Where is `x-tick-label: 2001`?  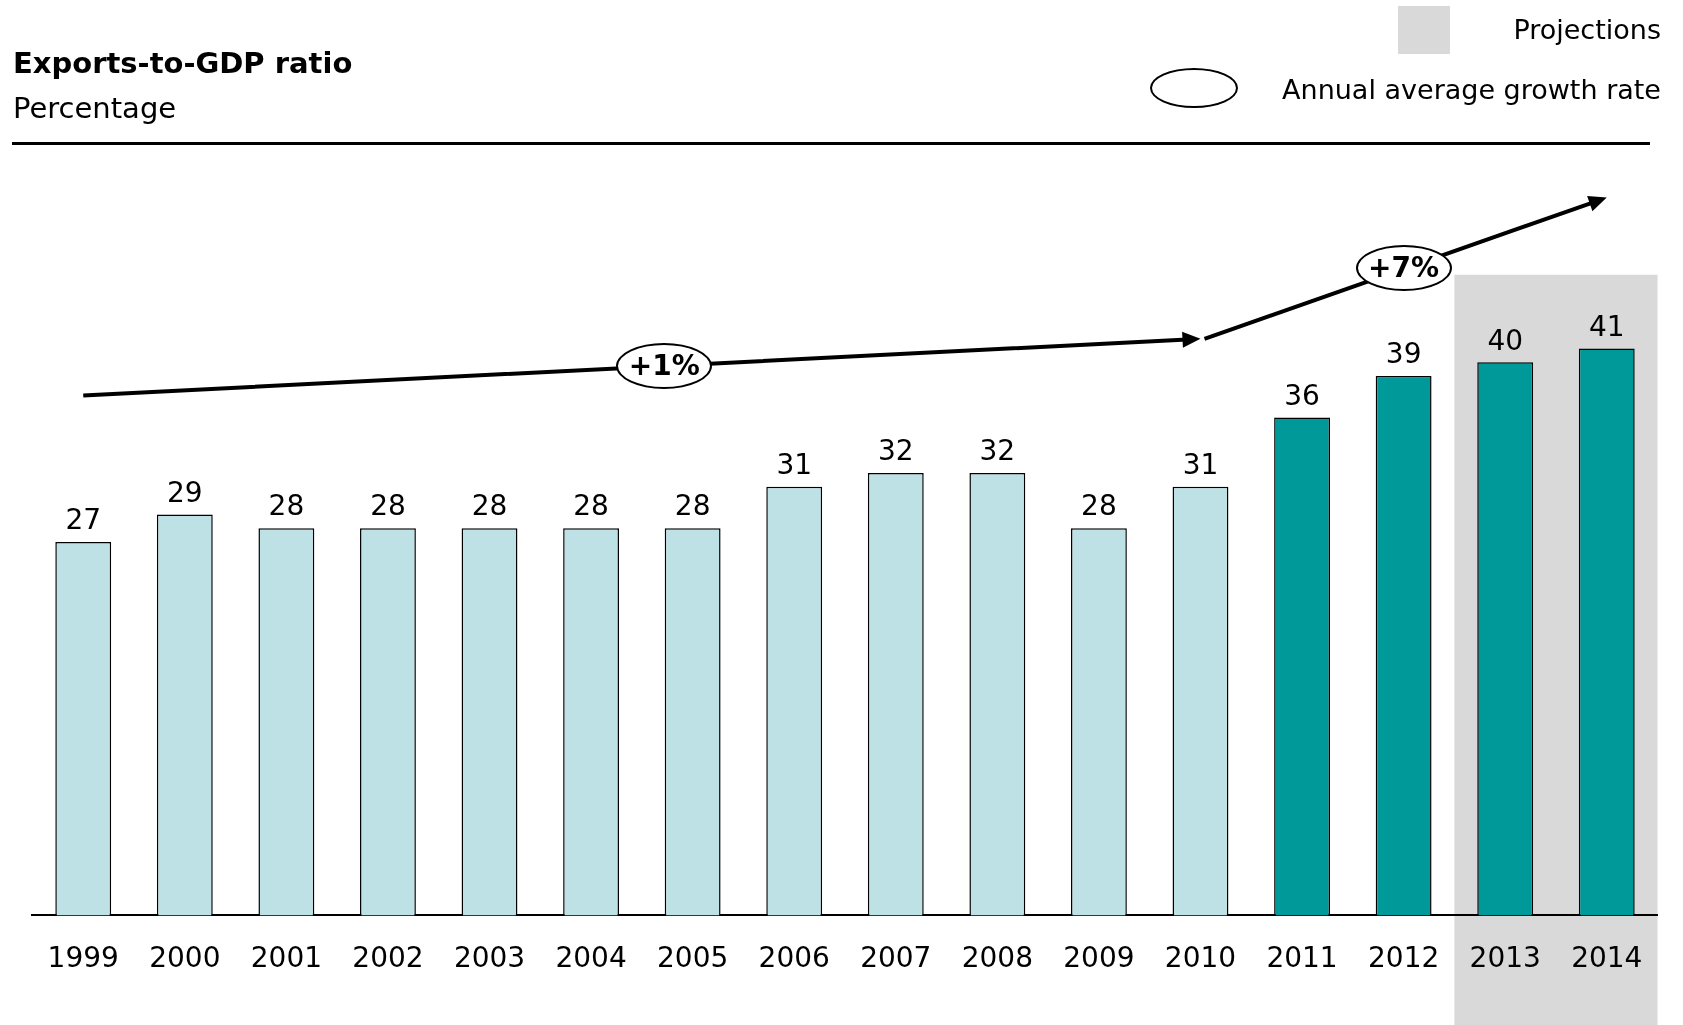 x-tick-label: 2001 is located at coordinates (286, 958).